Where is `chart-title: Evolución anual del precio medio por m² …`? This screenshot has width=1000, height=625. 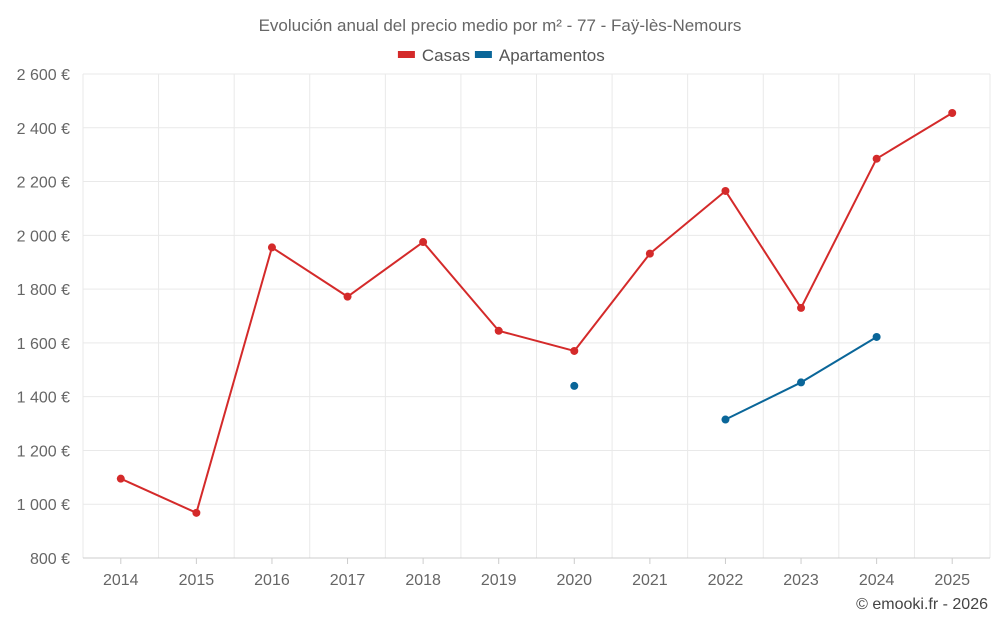
chart-title: Evolución anual del precio medio por m² … is located at coordinates (500, 25).